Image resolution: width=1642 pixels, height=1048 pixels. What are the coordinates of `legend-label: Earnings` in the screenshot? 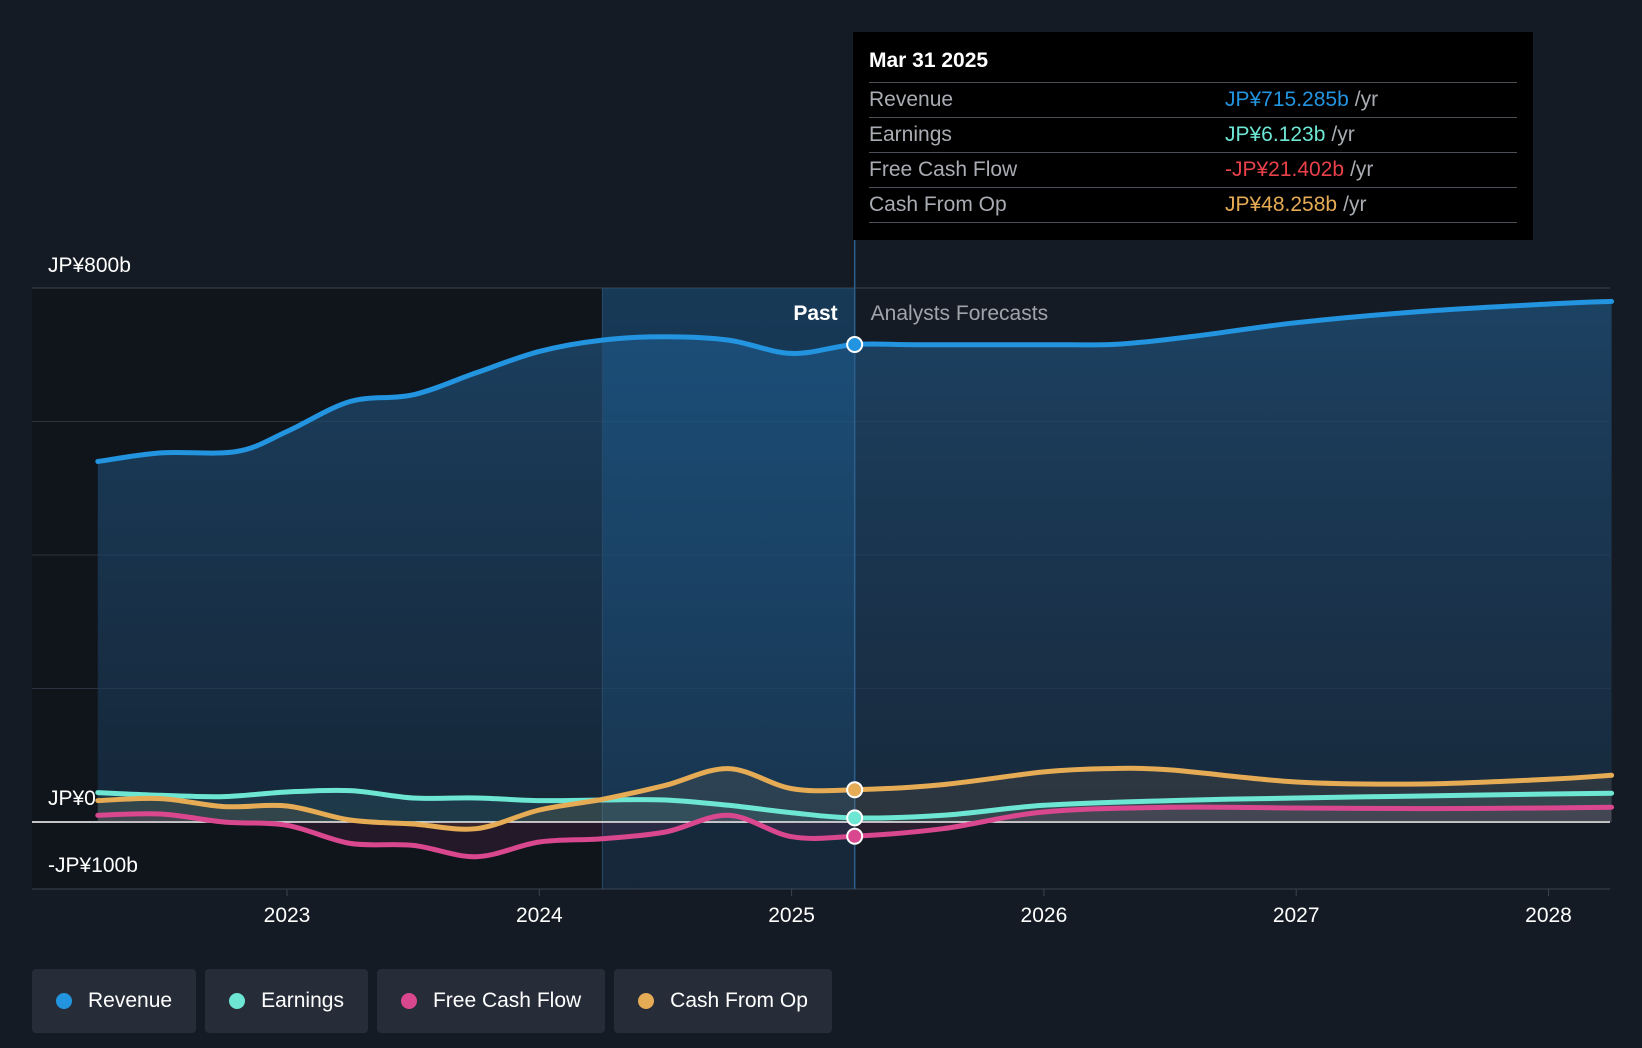 It's located at (302, 1000).